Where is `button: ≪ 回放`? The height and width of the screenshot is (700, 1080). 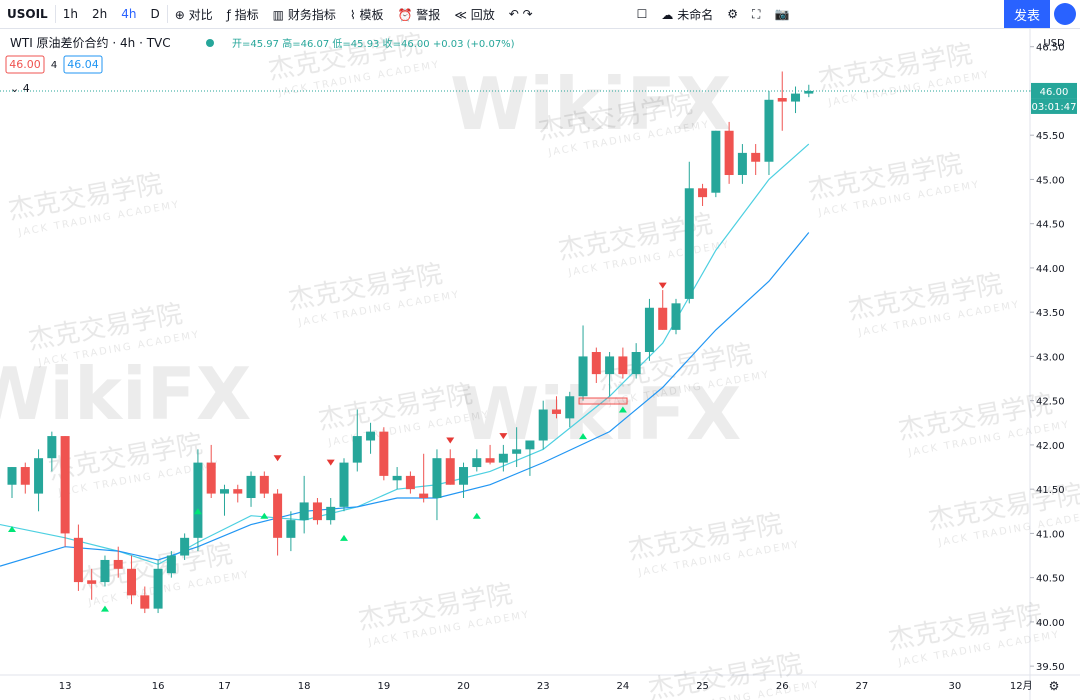
button: ≪ 回放 is located at coordinates (474, 14).